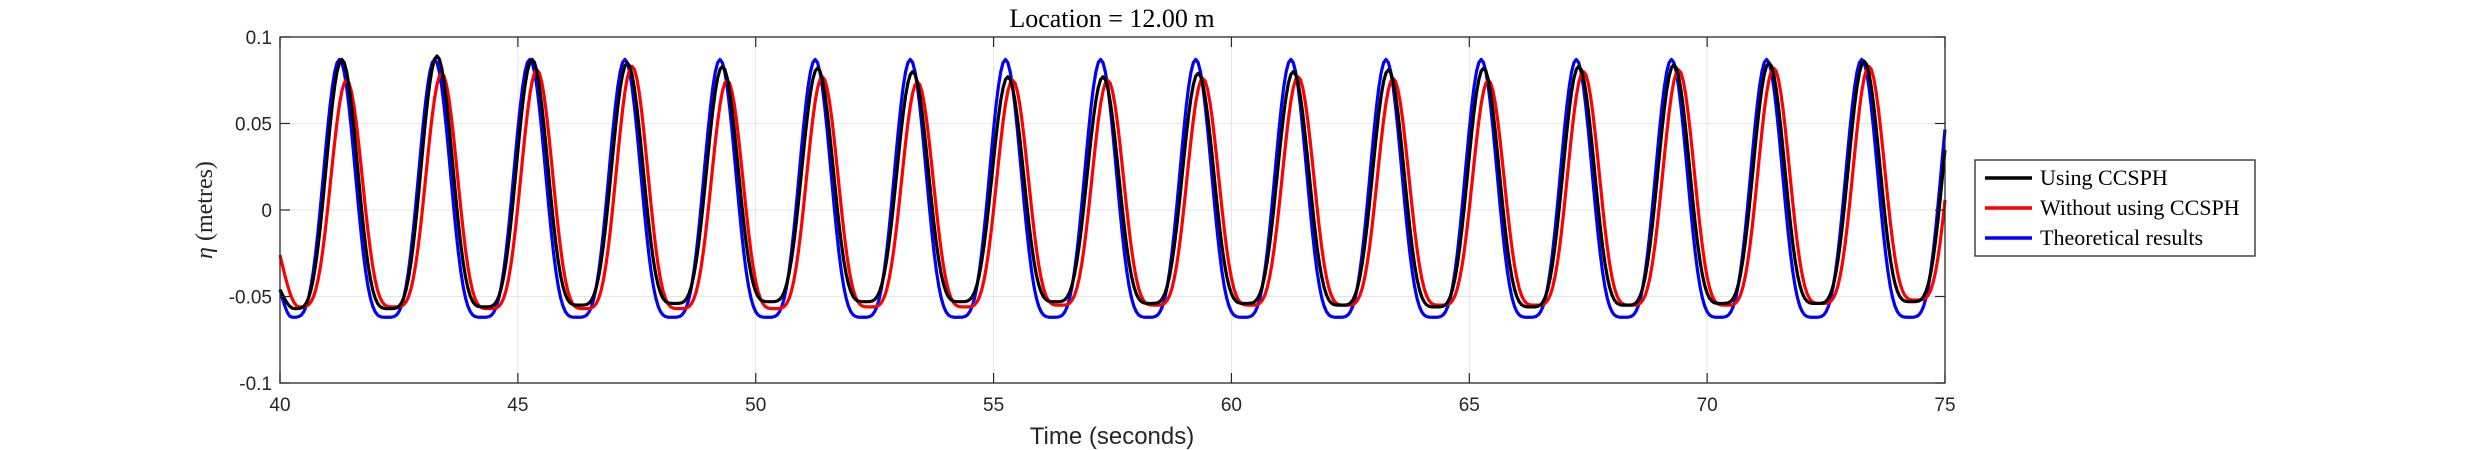 This screenshot has width=2475, height=450. I want to click on legend-label-0: Using CCSPH, so click(2104, 177).